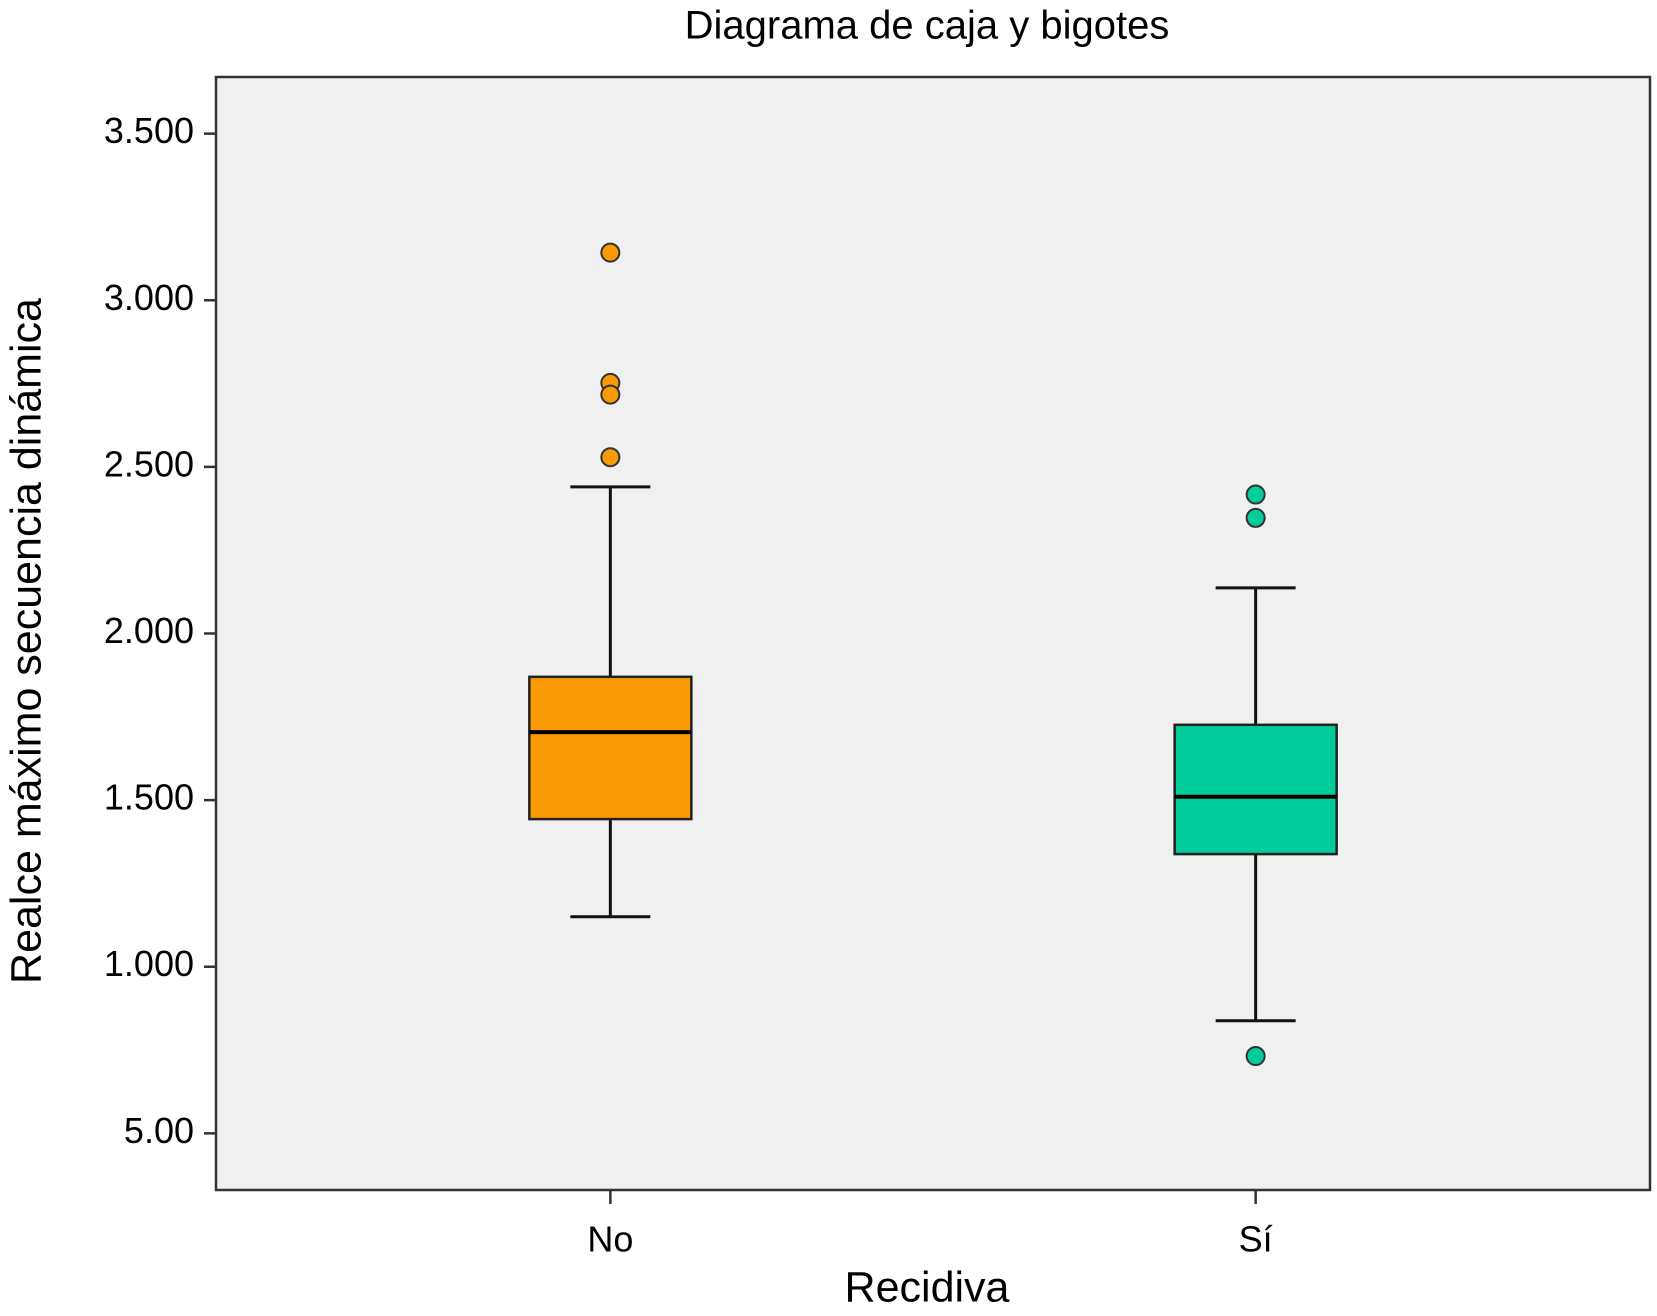  I want to click on y-tick-label: 1.000, so click(149, 963).